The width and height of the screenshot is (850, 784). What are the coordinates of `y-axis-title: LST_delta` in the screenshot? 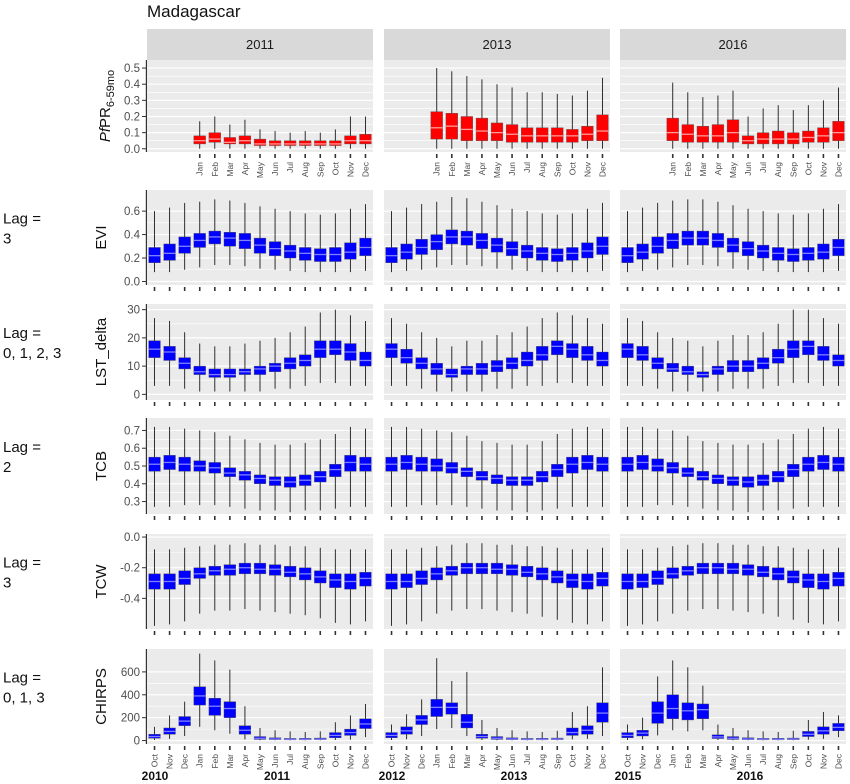 It's located at (101, 351).